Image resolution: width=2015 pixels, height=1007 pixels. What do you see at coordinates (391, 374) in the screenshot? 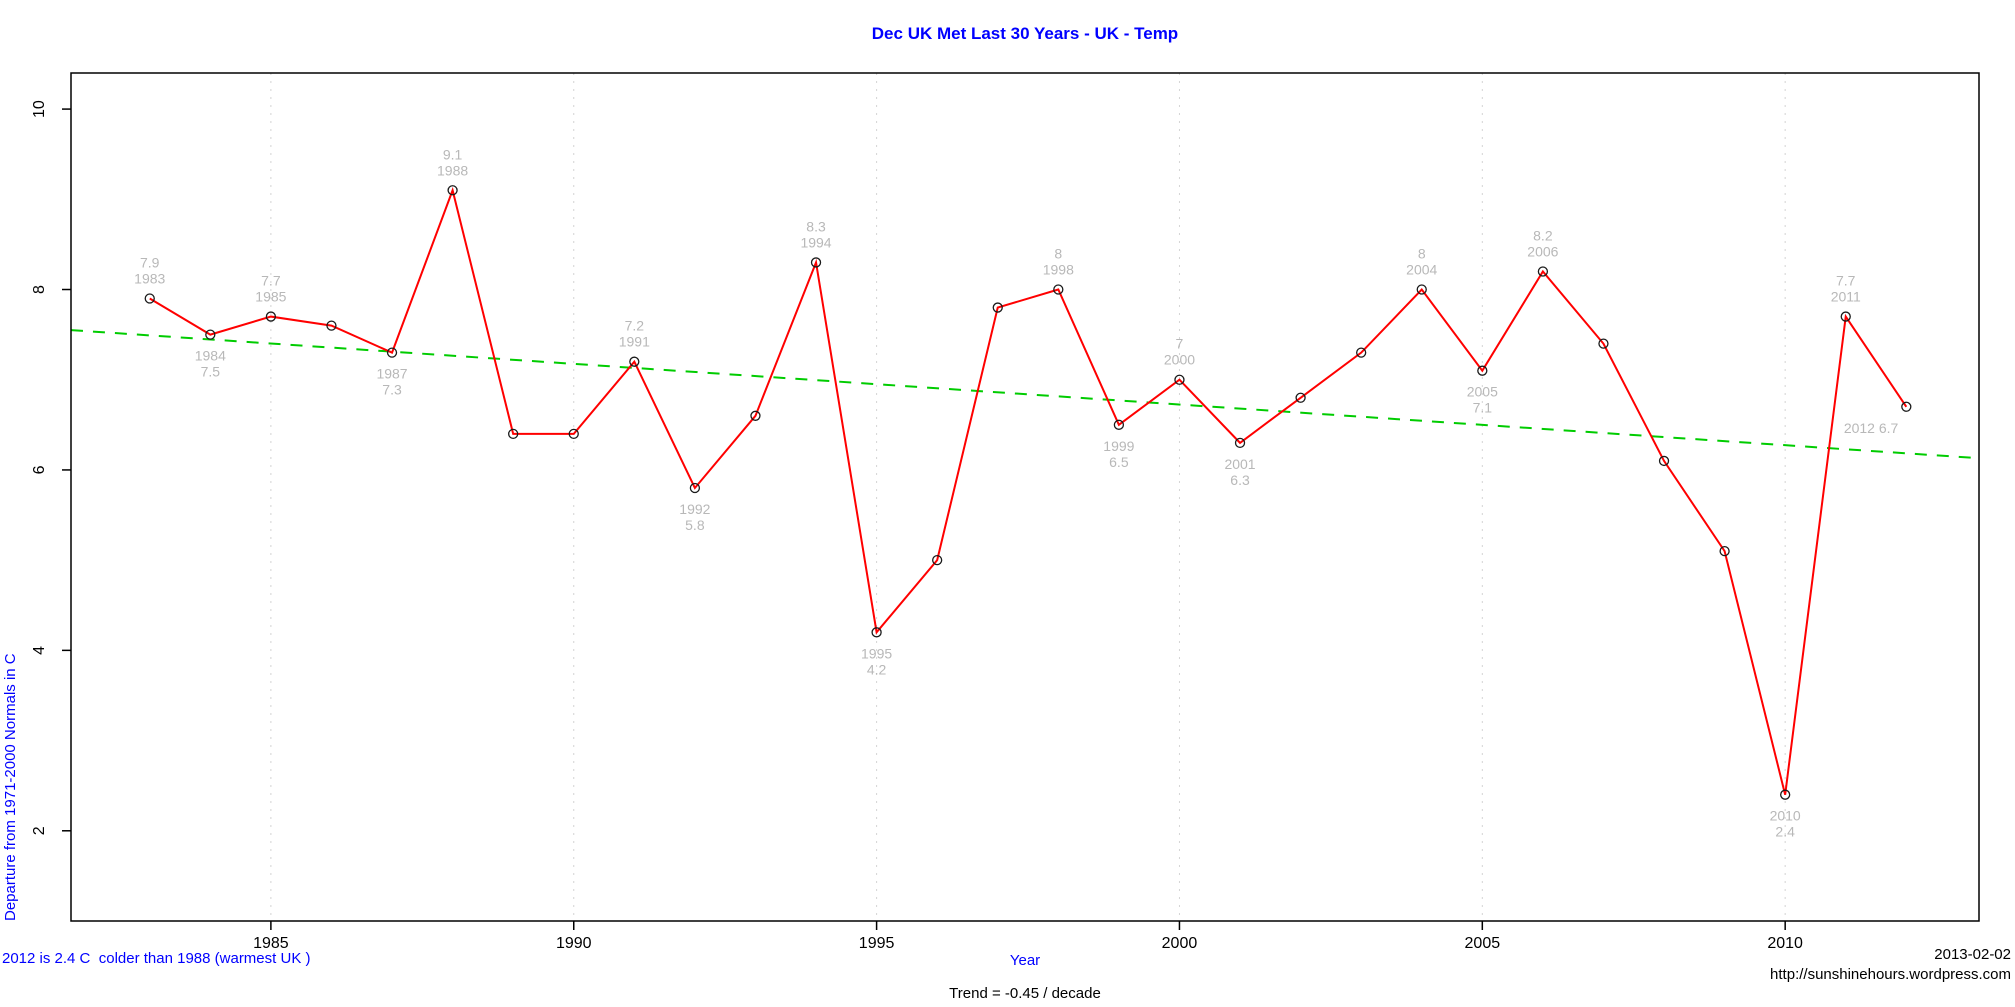
I see `point-label: 1987` at bounding box center [391, 374].